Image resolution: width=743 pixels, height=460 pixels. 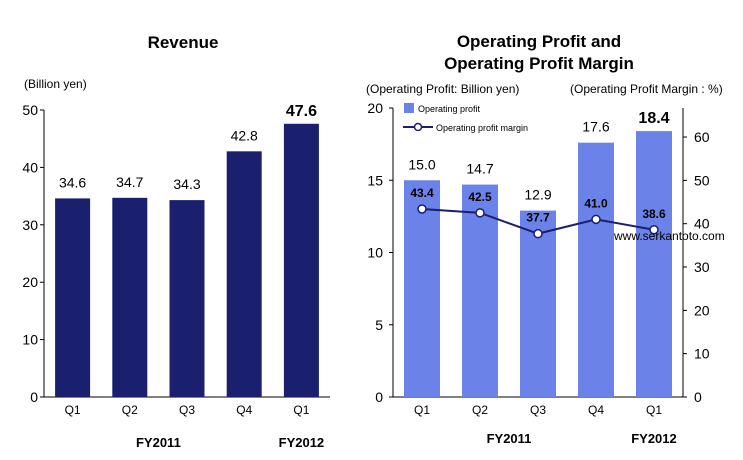 I want to click on op-right-y-tick-label: 0, so click(x=698, y=397).